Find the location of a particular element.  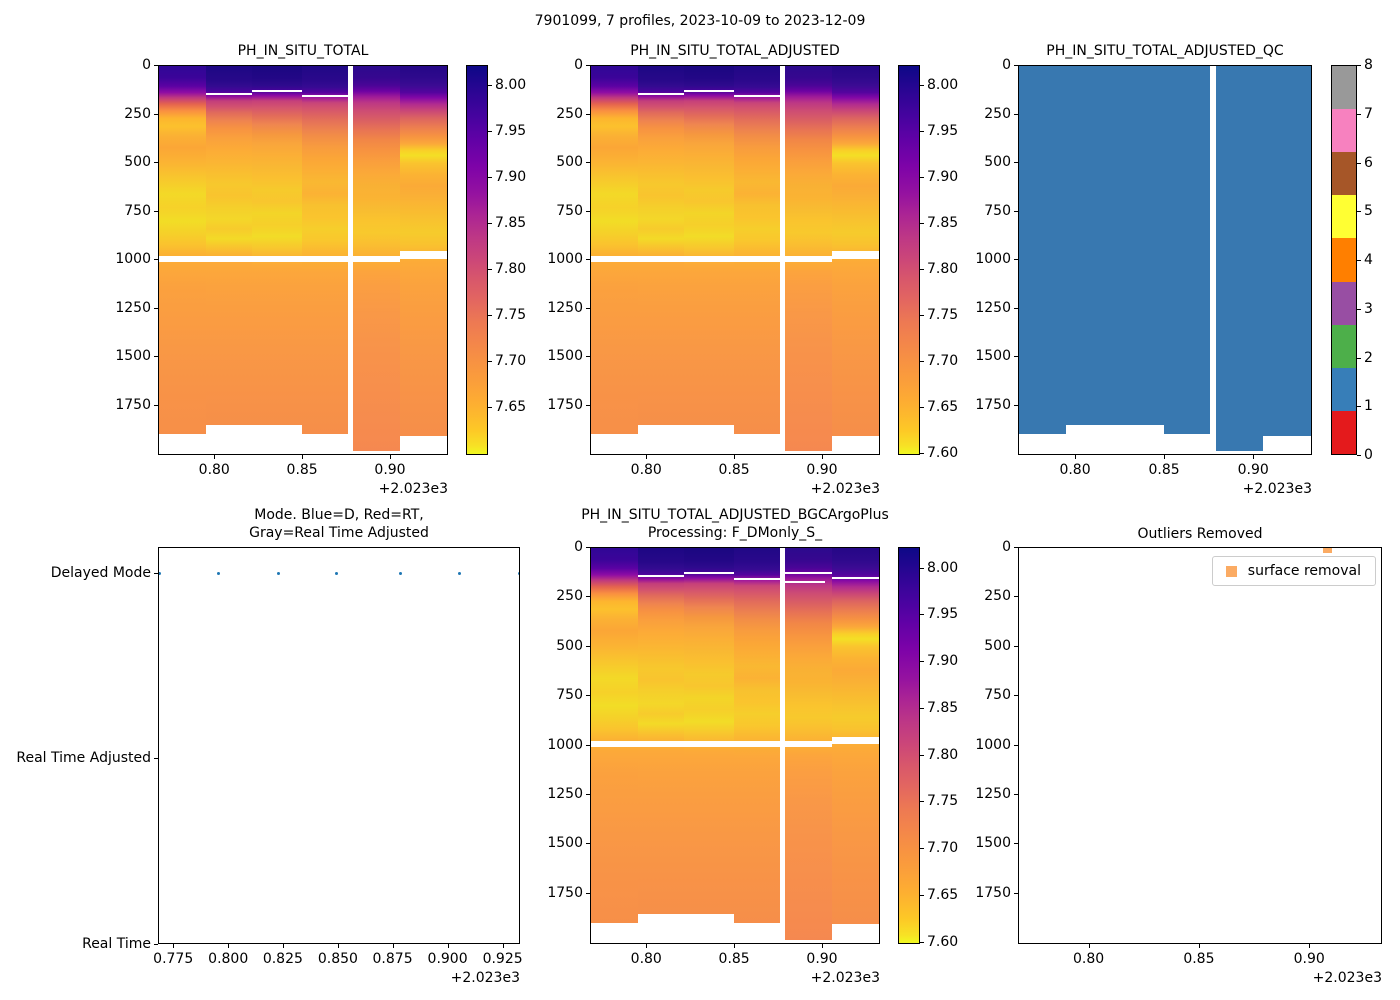

colorbar-tick-label: 7.85 is located at coordinates (511, 222).